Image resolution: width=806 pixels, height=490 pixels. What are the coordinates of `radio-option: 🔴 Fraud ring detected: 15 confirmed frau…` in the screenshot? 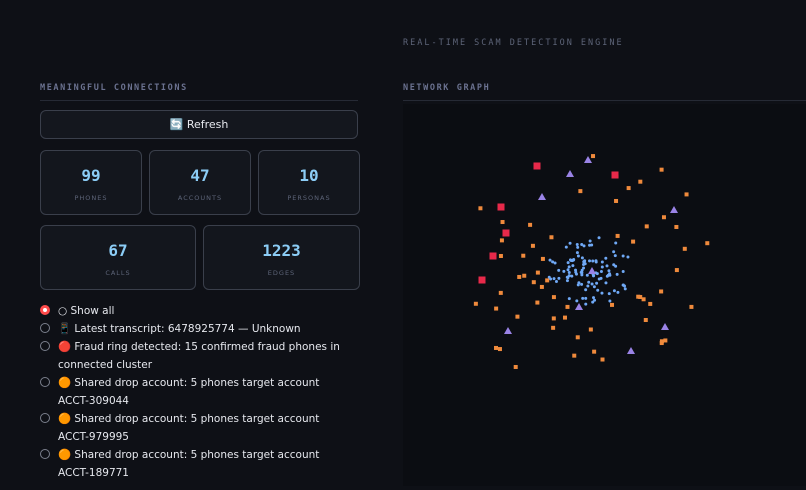 It's located at (190, 356).